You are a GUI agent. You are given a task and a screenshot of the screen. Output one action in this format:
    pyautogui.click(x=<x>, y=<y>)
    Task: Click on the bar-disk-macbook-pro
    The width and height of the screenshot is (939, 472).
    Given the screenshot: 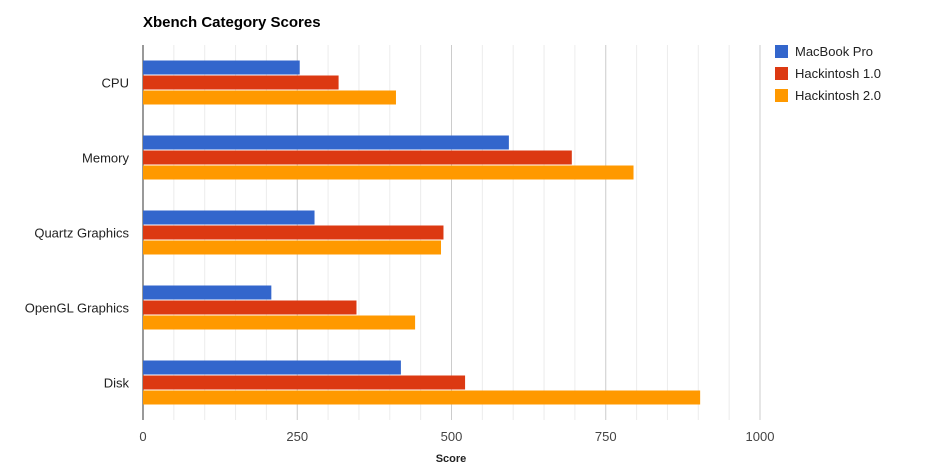 What is the action you would take?
    pyautogui.click(x=272, y=367)
    